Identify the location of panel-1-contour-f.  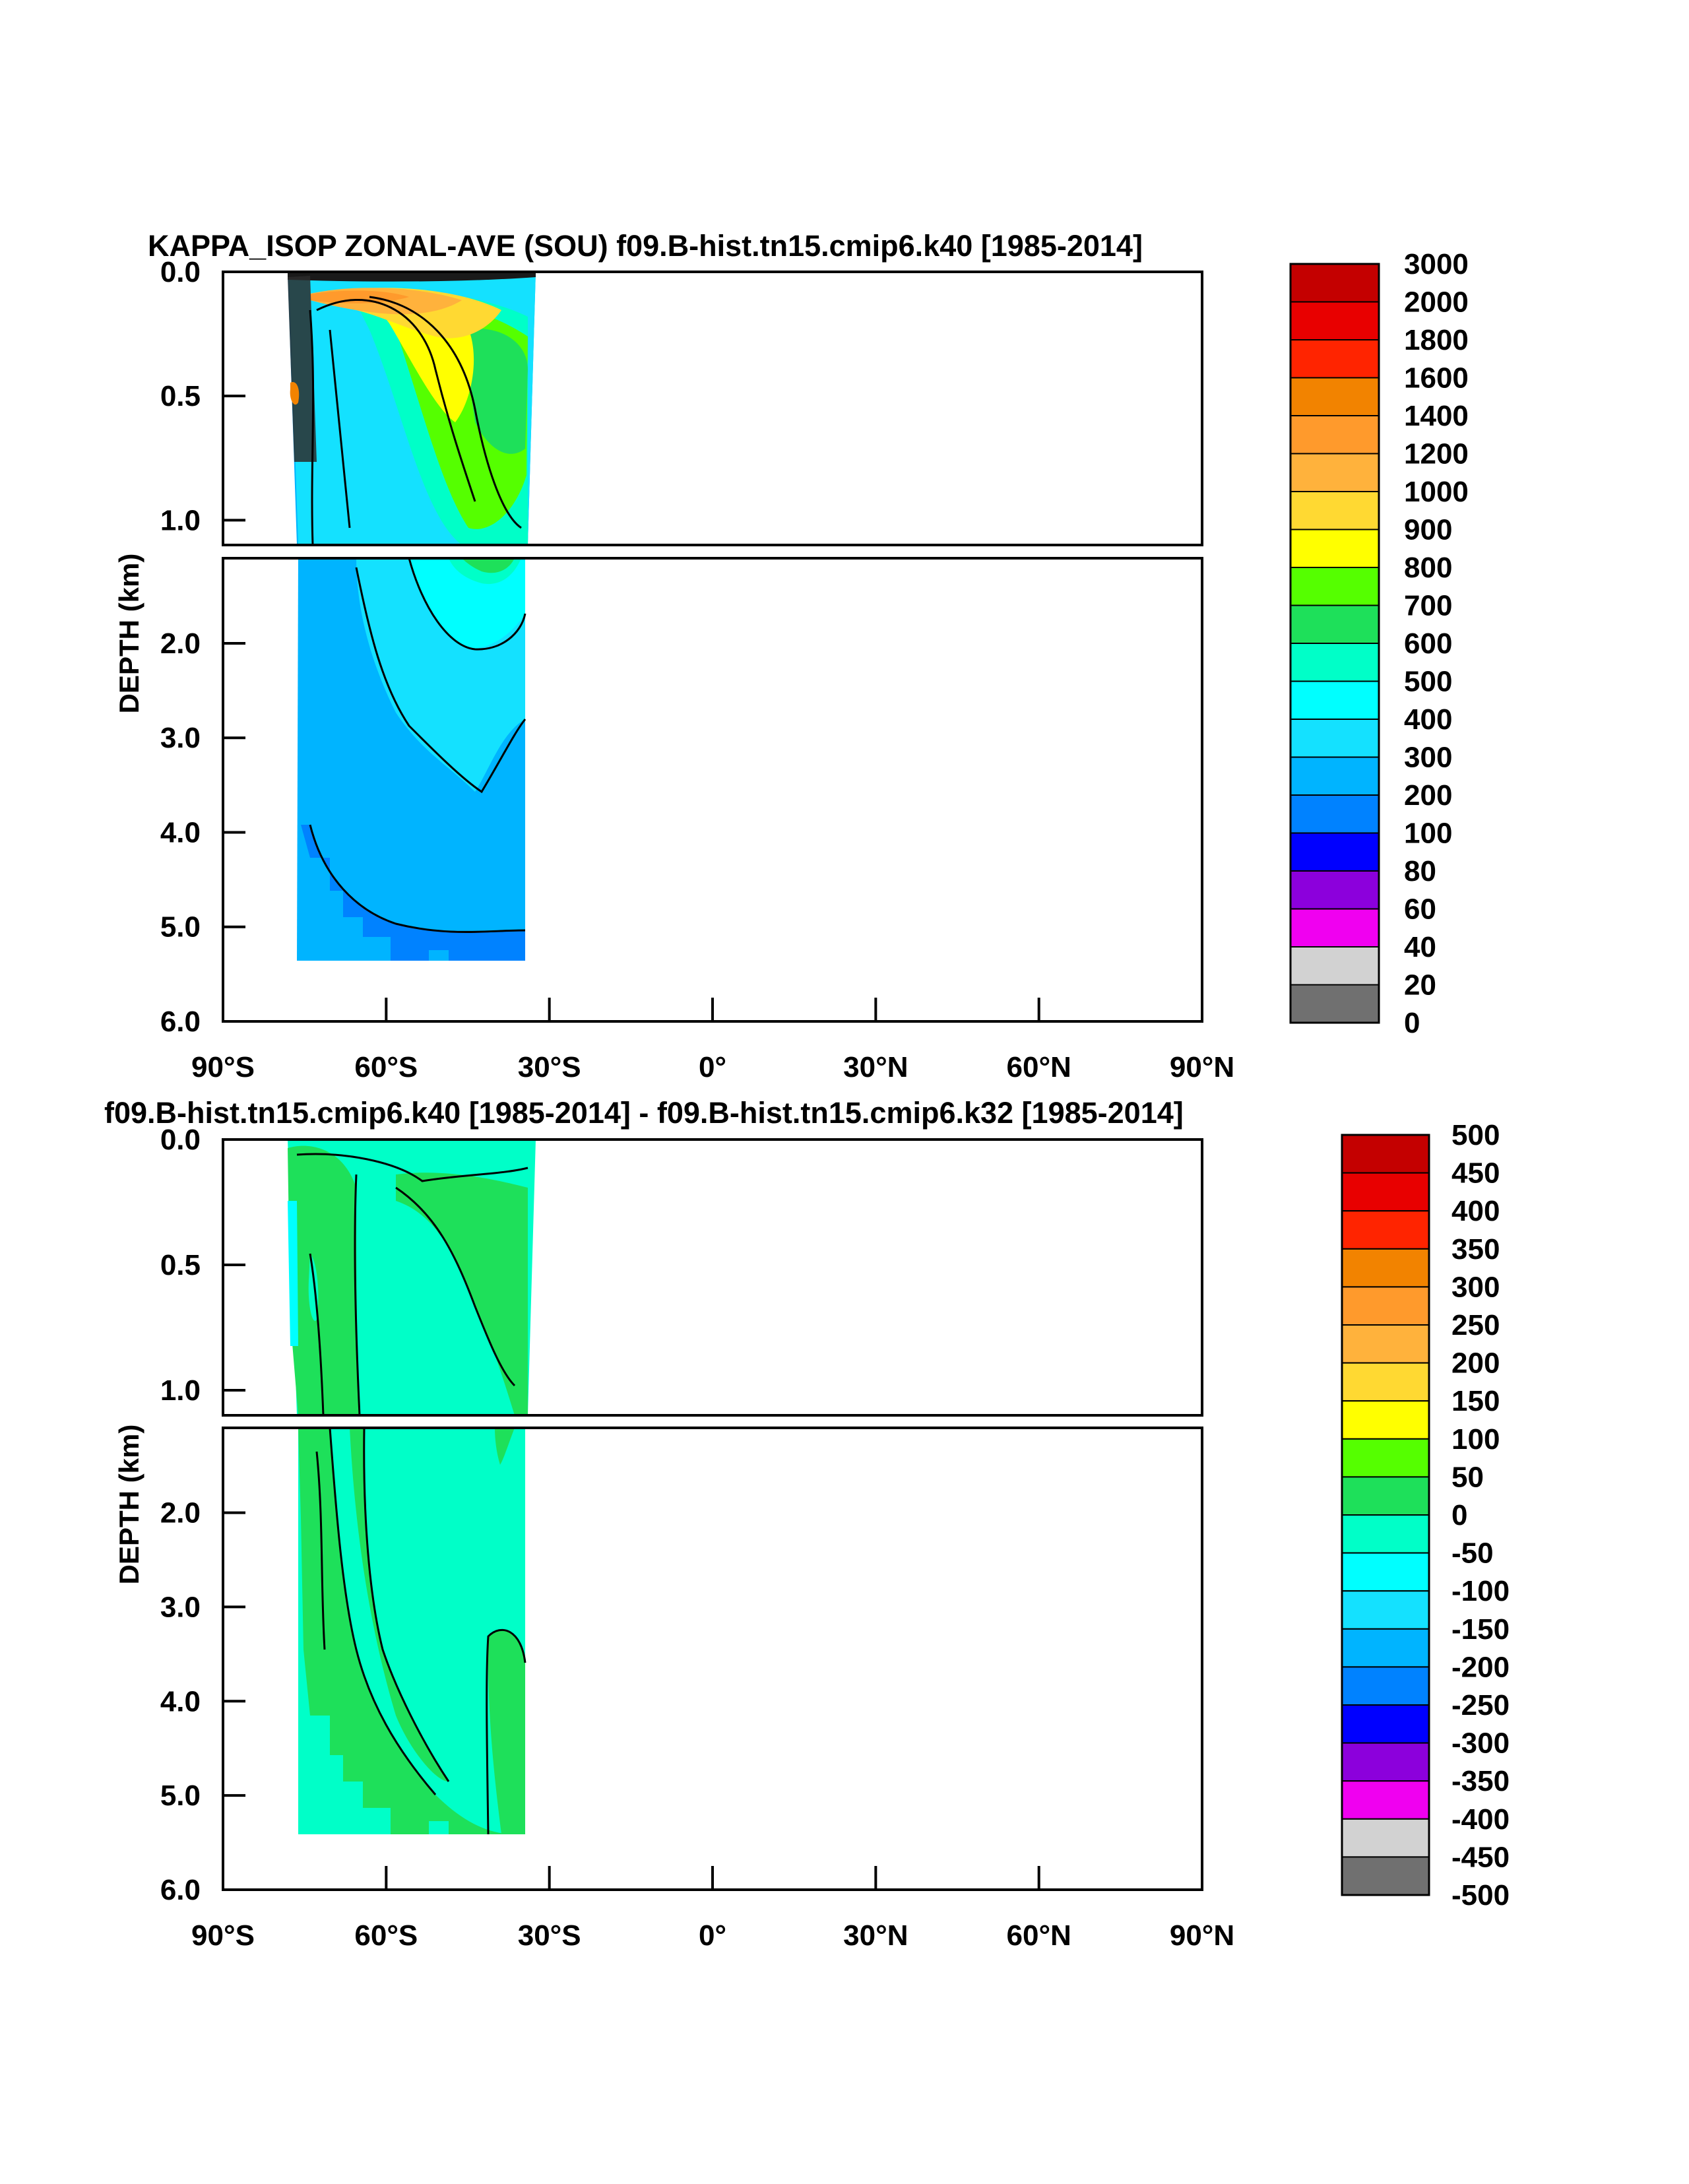
(467, 604).